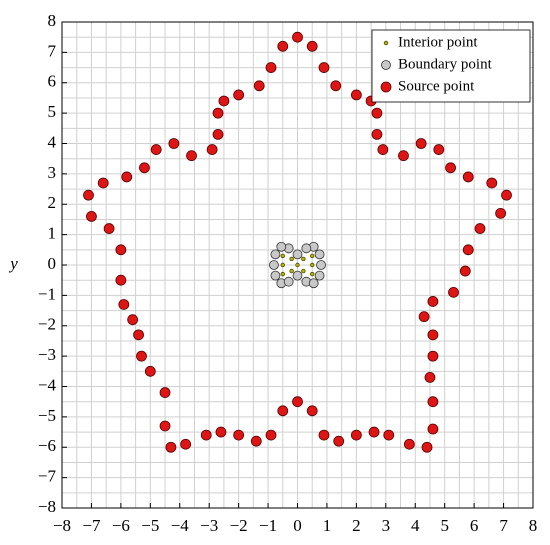 Image resolution: width=550 pixels, height=545 pixels. What do you see at coordinates (47, 506) in the screenshot?
I see `y-tick-label: −8` at bounding box center [47, 506].